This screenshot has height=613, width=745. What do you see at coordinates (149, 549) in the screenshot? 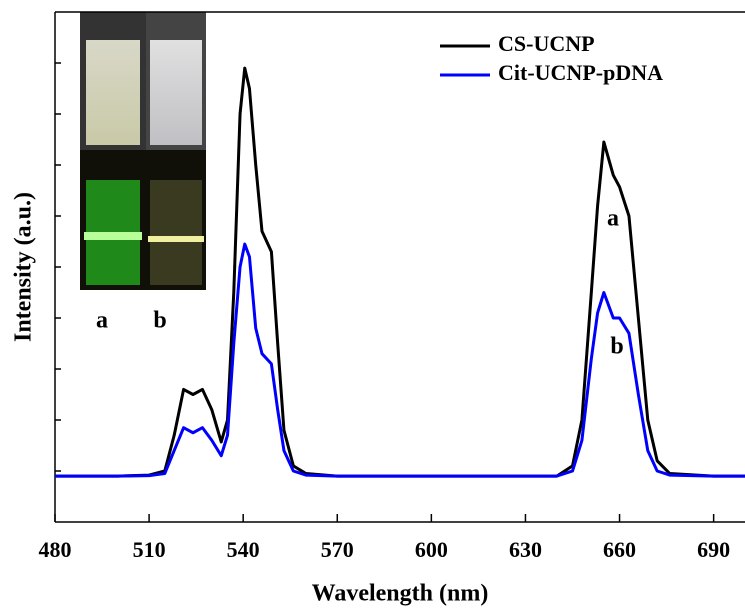
I see `x-tick-label: 510` at bounding box center [149, 549].